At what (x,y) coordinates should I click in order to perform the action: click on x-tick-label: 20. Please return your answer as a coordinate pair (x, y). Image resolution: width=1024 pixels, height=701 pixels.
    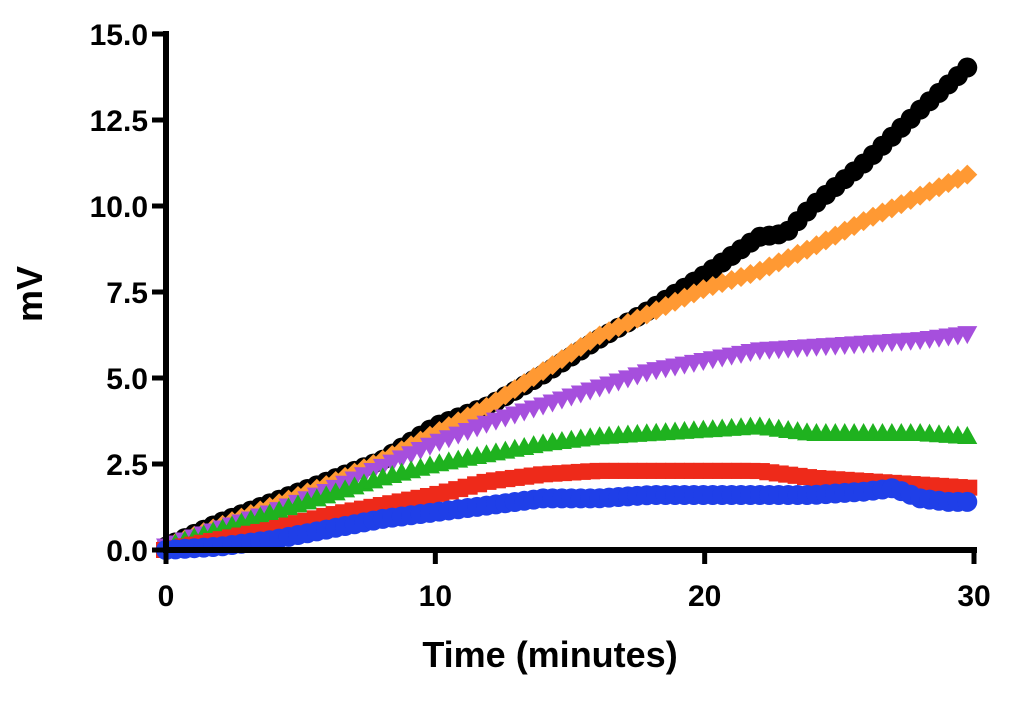
    Looking at the image, I should click on (704, 596).